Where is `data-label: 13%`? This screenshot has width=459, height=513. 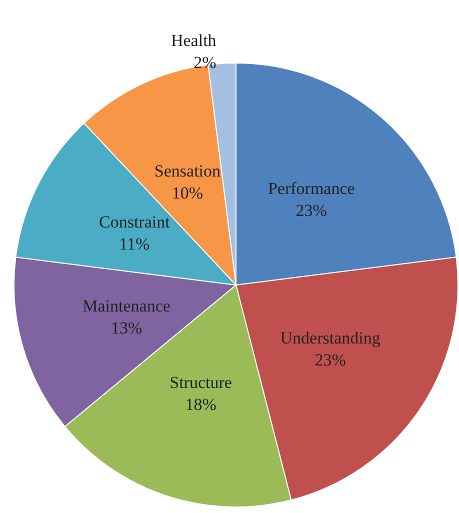 data-label: 13% is located at coordinates (126, 328).